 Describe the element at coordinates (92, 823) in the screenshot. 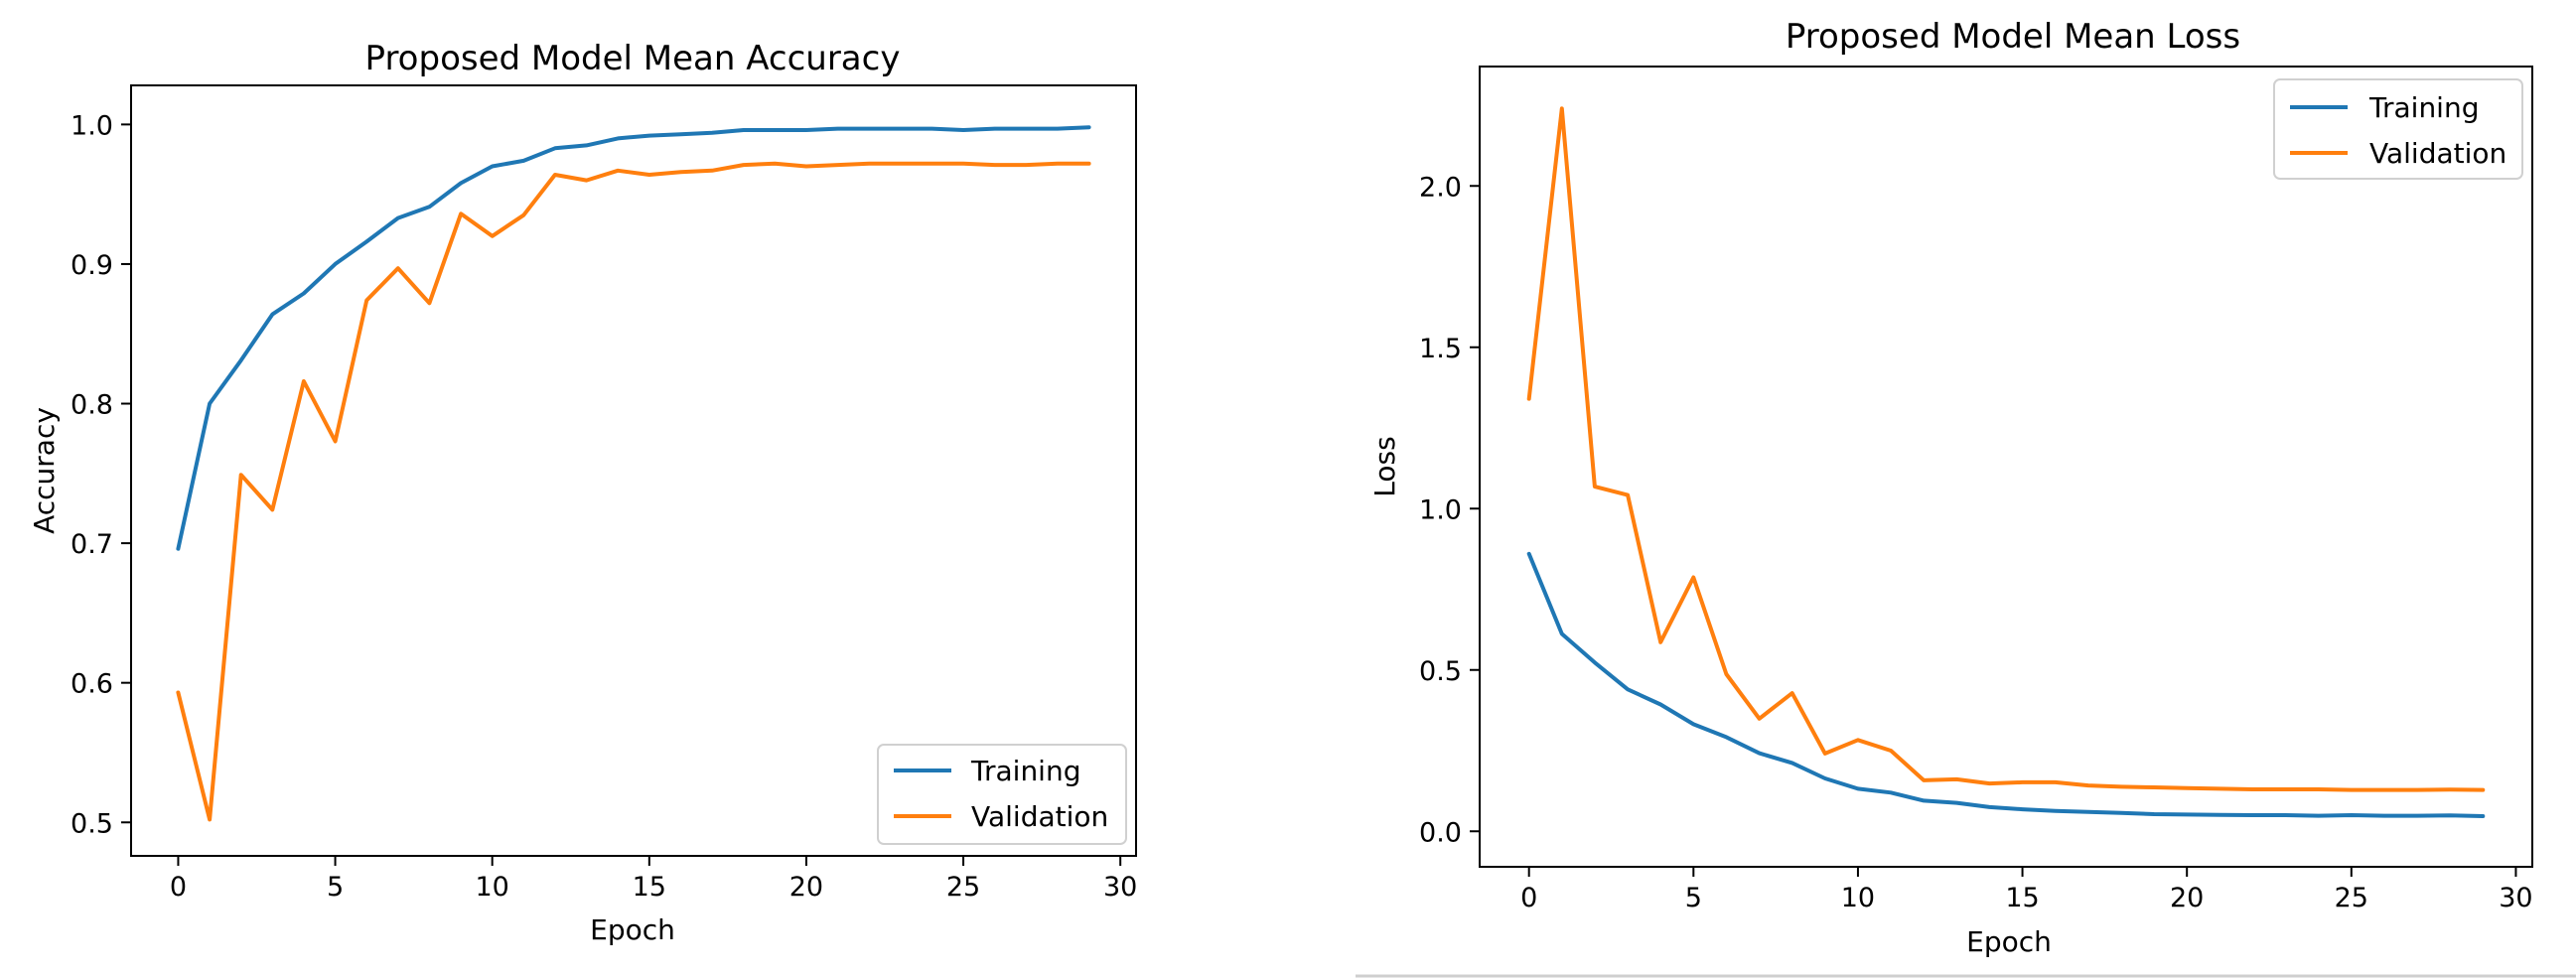

I see `accuracy-y-tick-label: 0.5` at that location.